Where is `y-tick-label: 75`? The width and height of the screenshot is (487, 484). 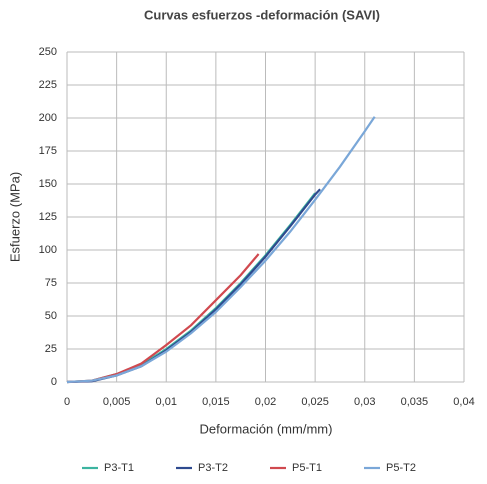 y-tick-label: 75 is located at coordinates (51, 283).